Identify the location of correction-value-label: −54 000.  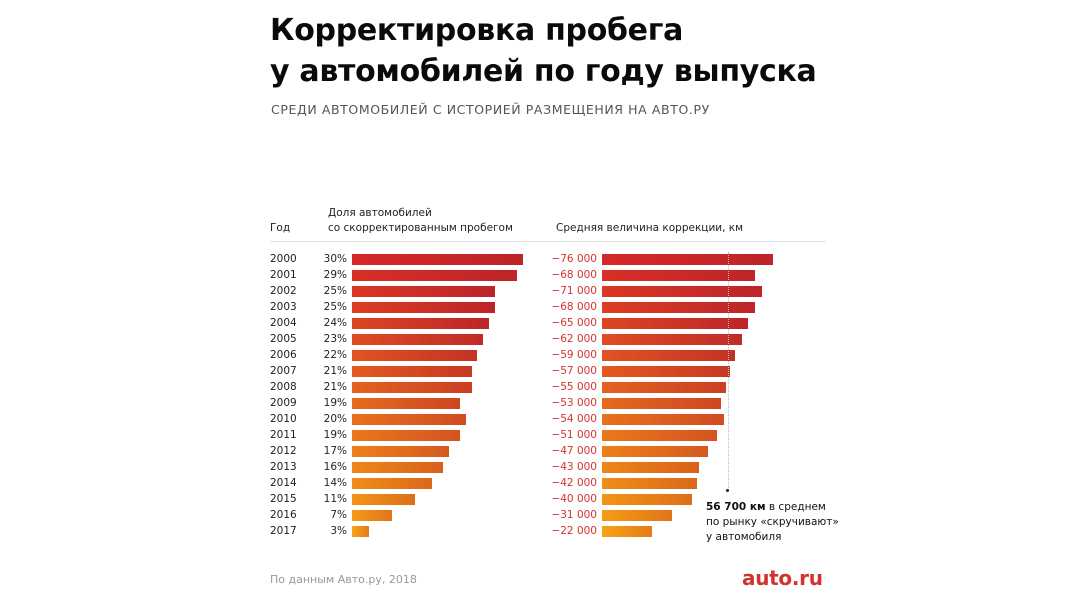
(574, 419).